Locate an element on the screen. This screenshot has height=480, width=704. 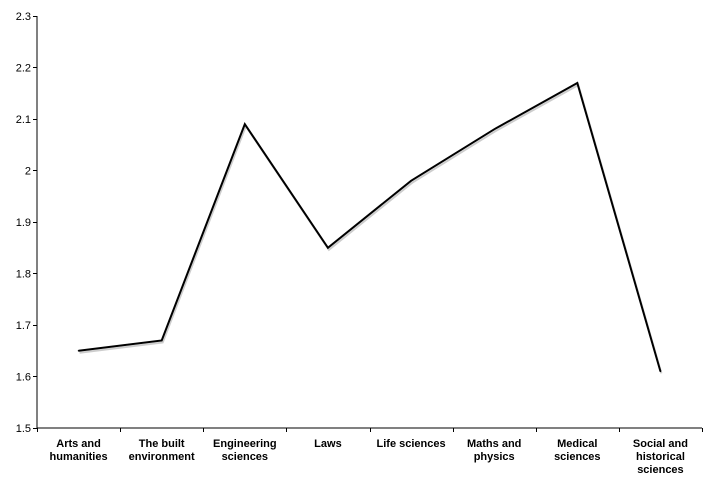
x-tick-label-line: Medical is located at coordinates (577, 444).